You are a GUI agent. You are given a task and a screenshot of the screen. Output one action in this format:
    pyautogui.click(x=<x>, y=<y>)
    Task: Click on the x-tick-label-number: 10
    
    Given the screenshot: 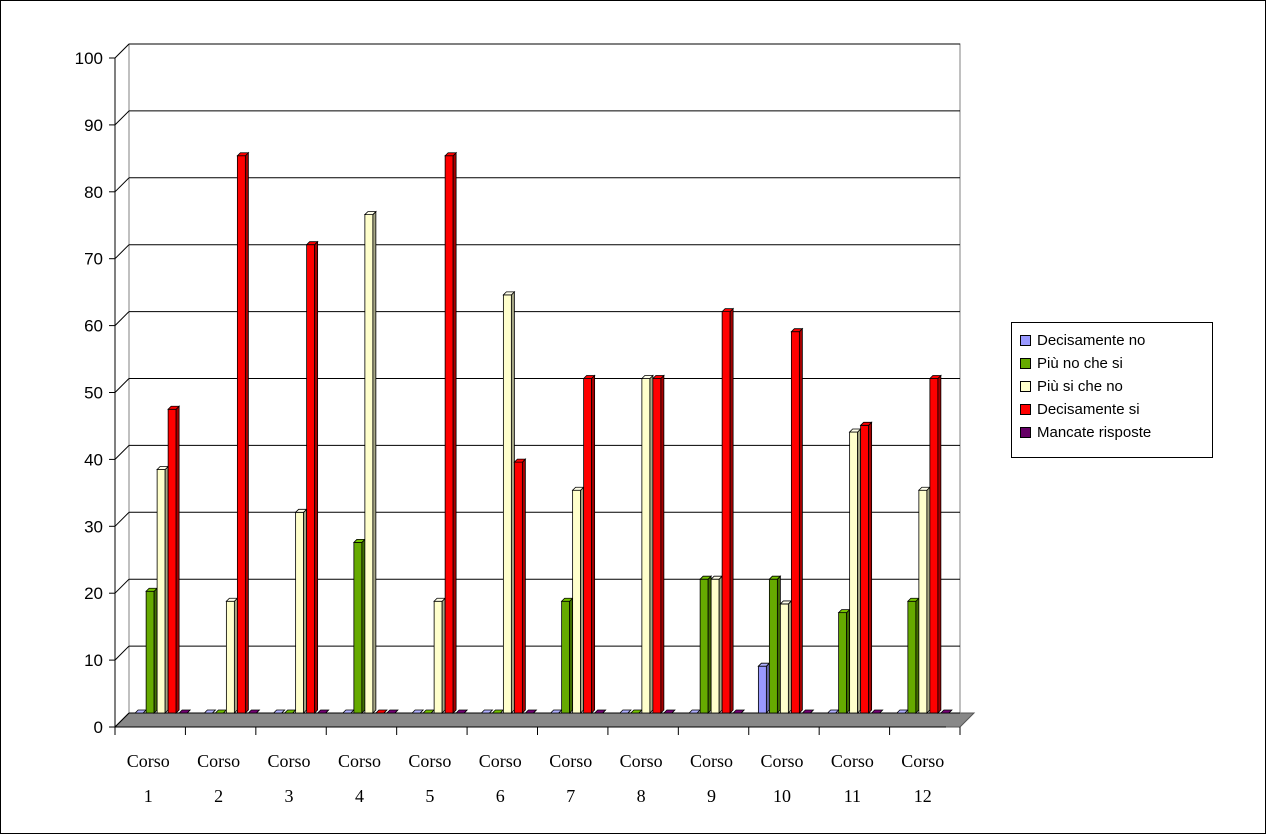 What is the action you would take?
    pyautogui.click(x=782, y=796)
    